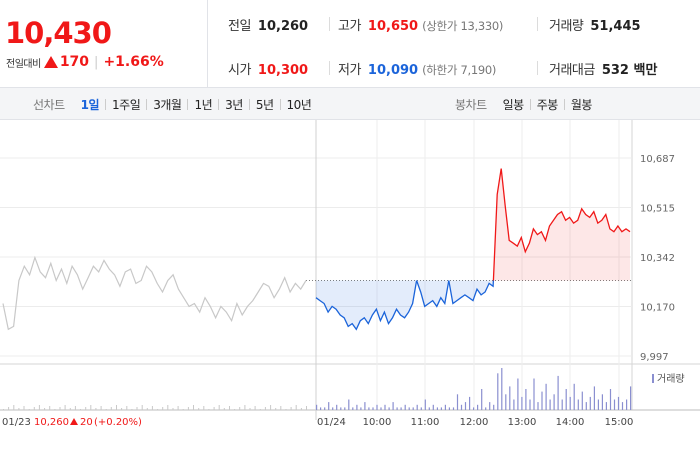 This screenshot has height=450, width=700. I want to click on x-tick-label: 12:00, so click(474, 422).